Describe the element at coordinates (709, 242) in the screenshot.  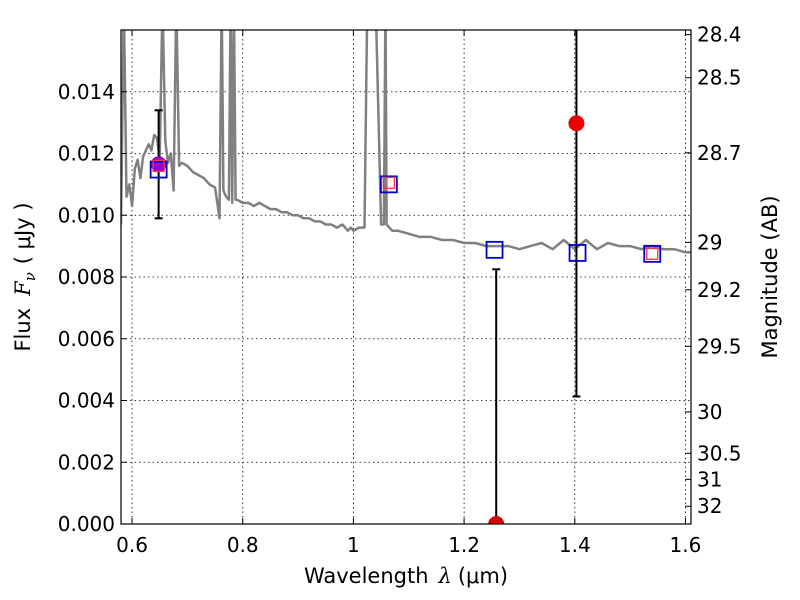
I see `mag-tick-label: 29` at that location.